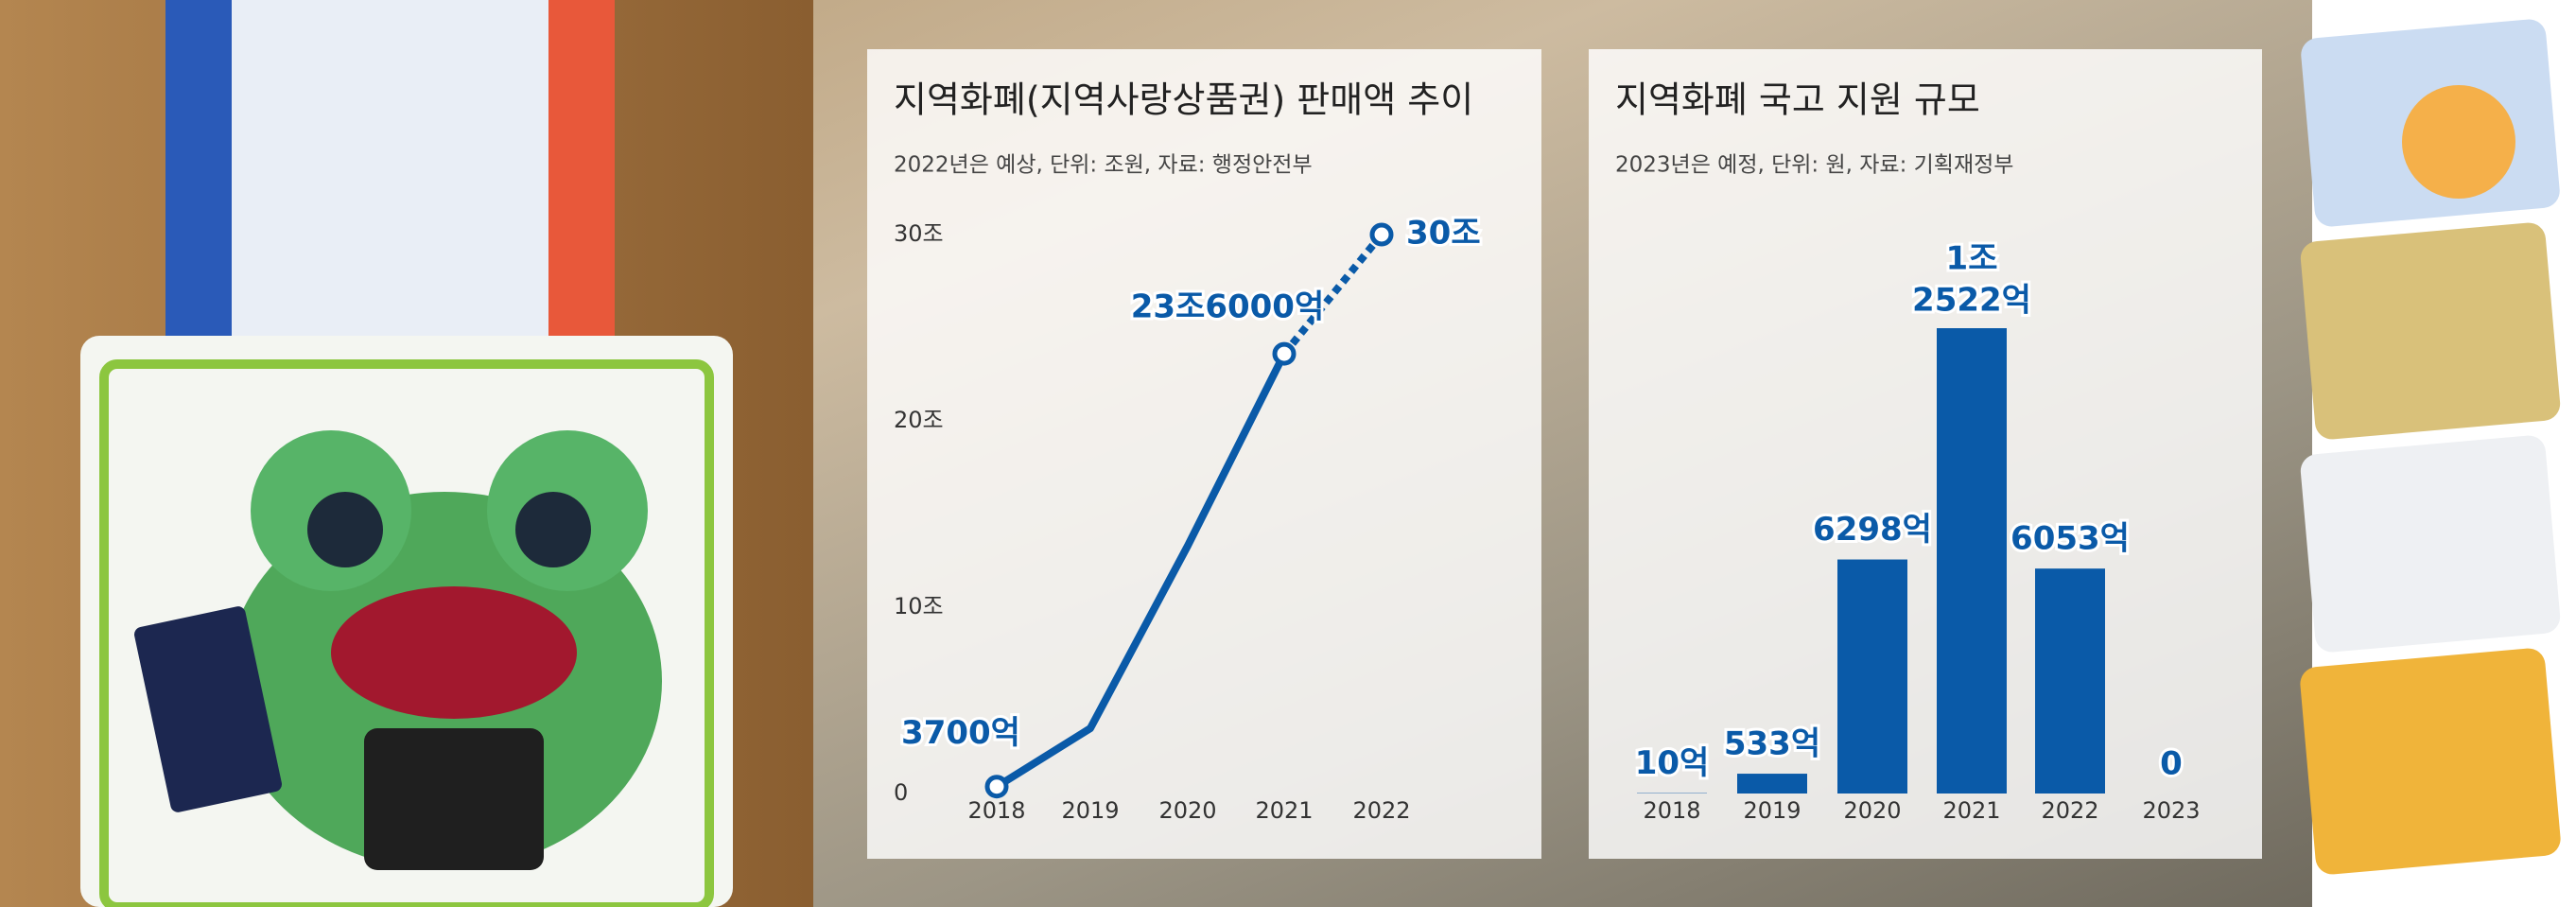 This screenshot has width=2576, height=907. I want to click on poster-border, so click(406, 633).